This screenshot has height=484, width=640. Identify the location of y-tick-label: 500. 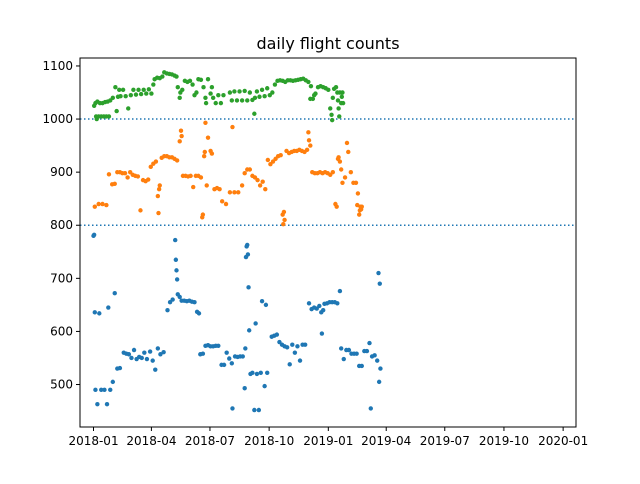
(61, 385).